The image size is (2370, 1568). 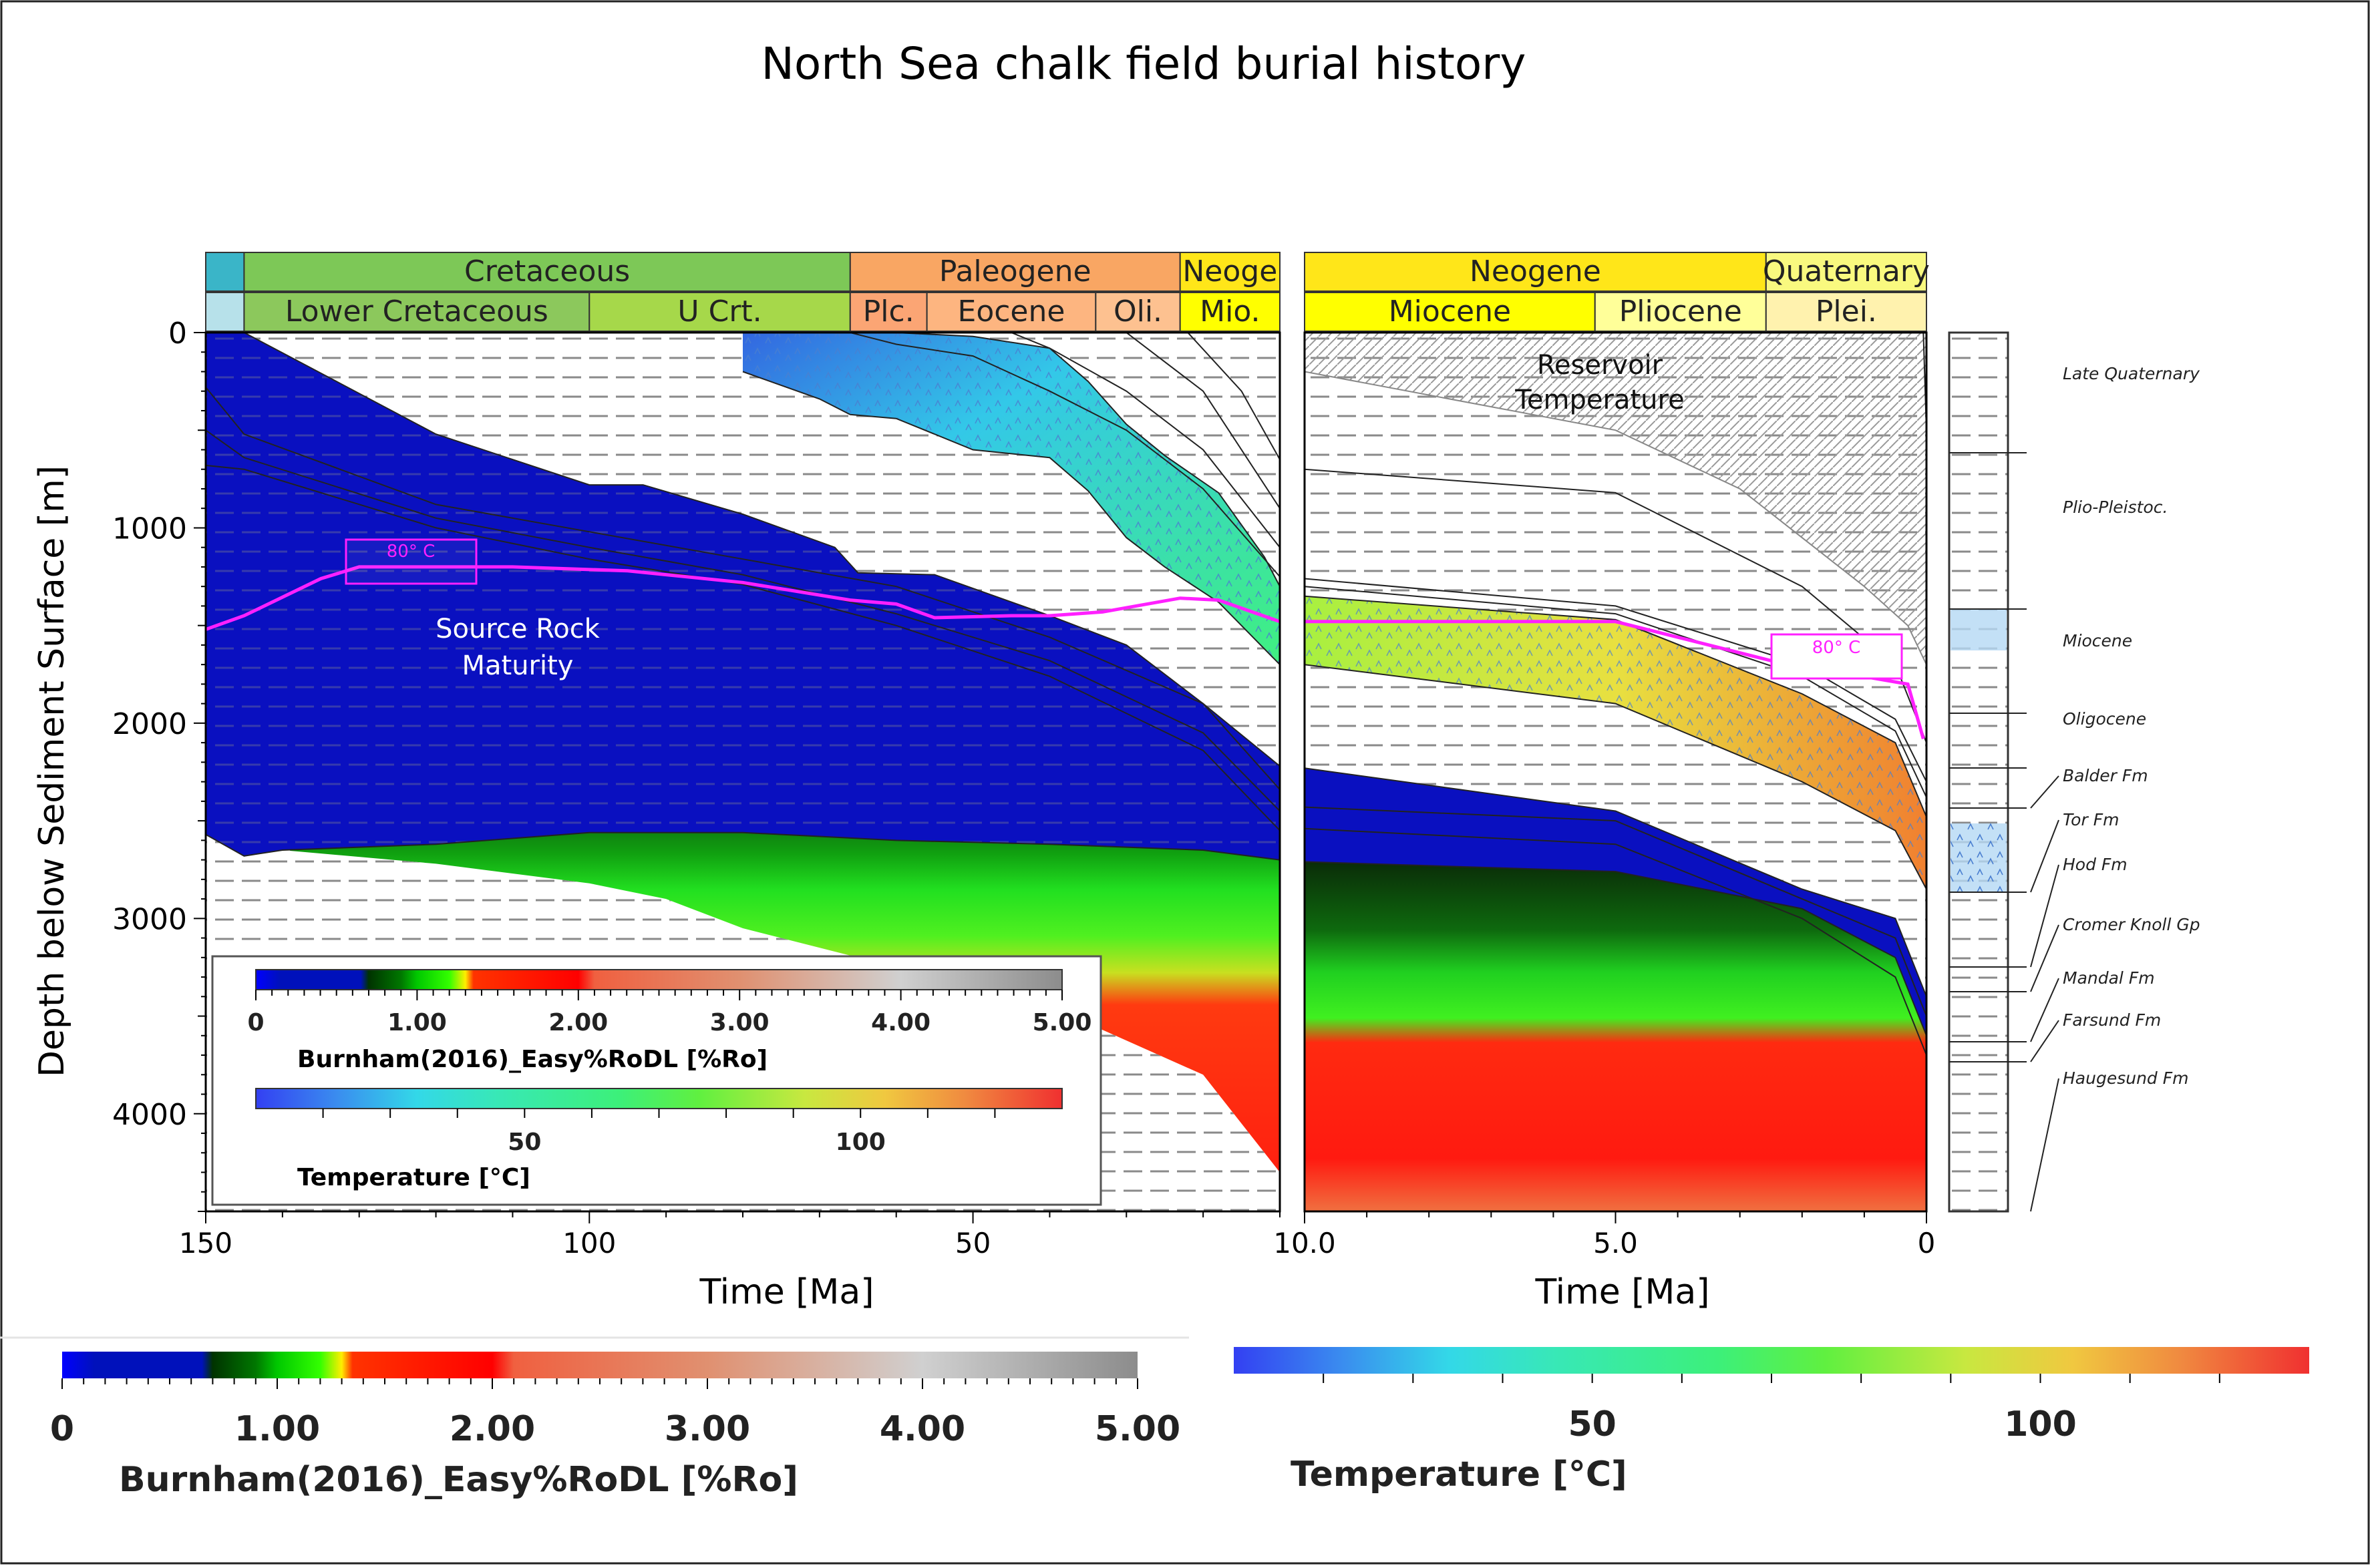 What do you see at coordinates (2109, 978) in the screenshot?
I see `formation-label: Mandal Fm` at bounding box center [2109, 978].